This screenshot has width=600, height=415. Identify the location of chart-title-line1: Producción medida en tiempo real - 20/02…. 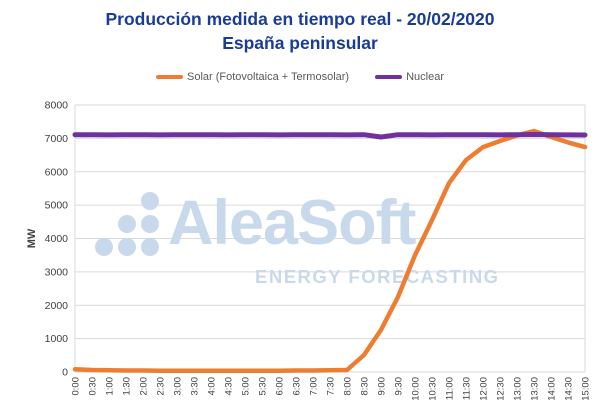
(300, 19).